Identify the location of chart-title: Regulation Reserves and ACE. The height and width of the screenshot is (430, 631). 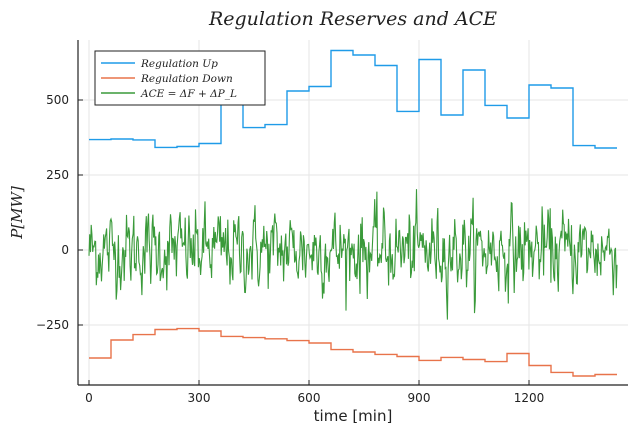
(352, 19).